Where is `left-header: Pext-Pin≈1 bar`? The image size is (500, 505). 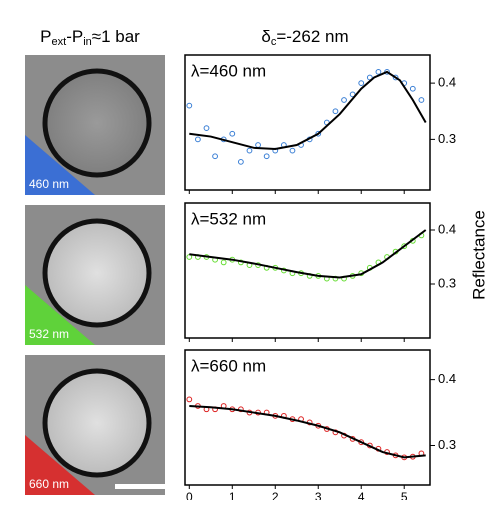 left-header: Pext-Pin≈1 bar is located at coordinates (90, 37).